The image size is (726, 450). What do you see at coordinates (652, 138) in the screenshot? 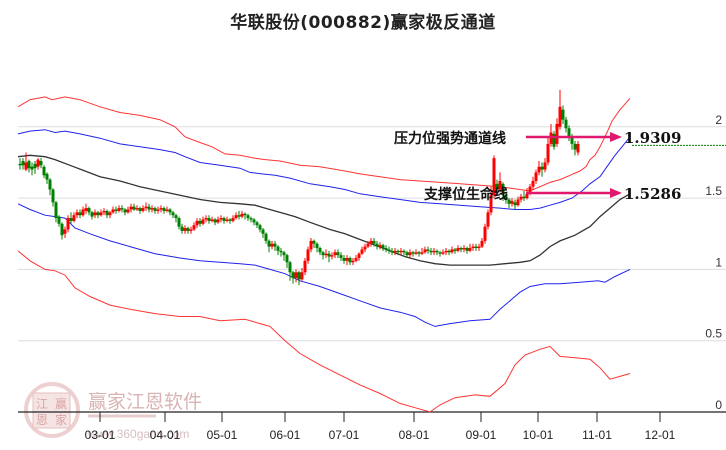
I see `resistance-value: 1.9309` at bounding box center [652, 138].